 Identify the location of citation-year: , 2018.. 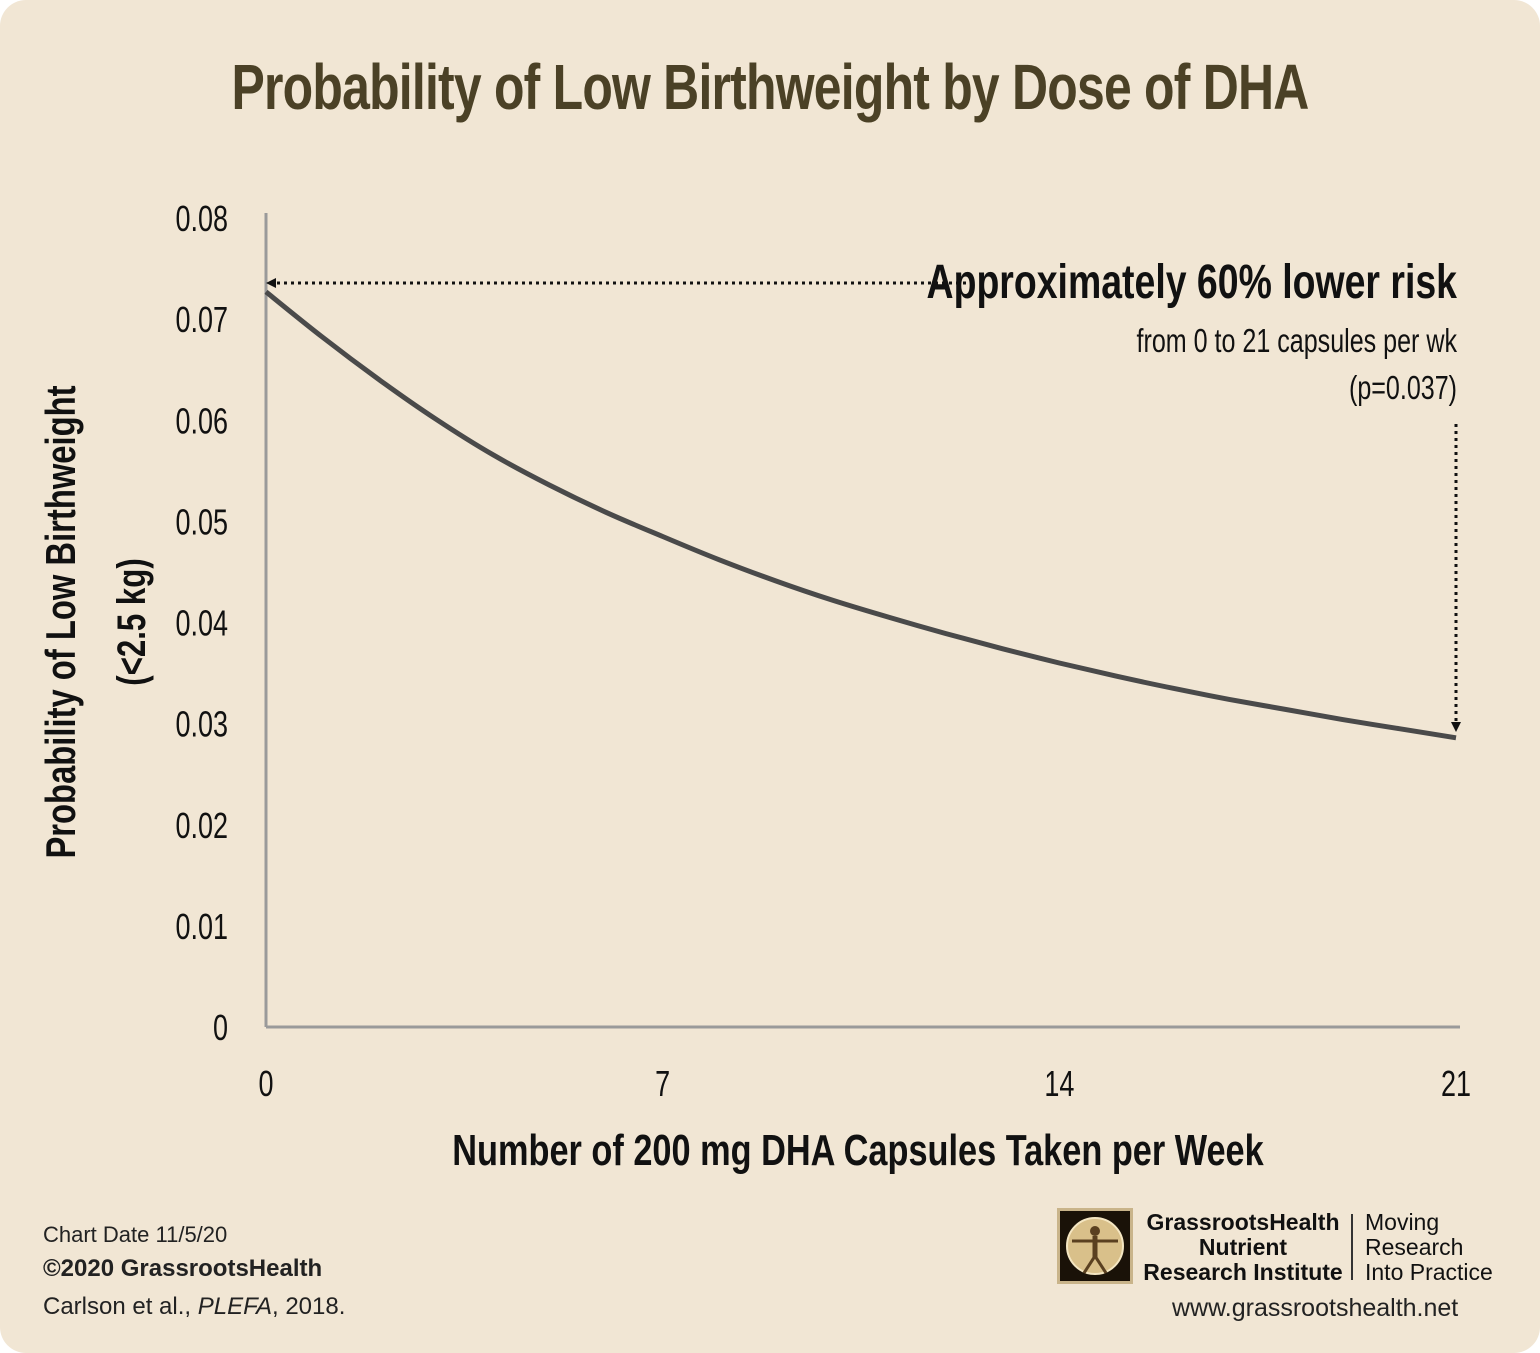
(308, 1306).